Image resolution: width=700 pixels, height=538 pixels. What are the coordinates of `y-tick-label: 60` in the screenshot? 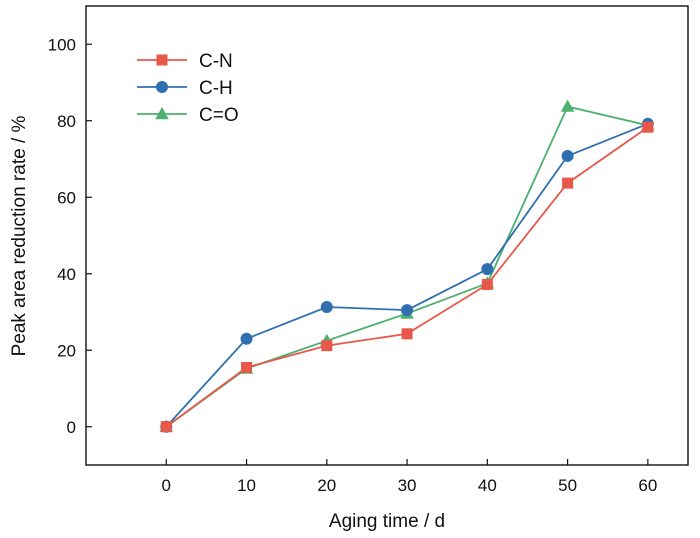 It's located at (66, 197).